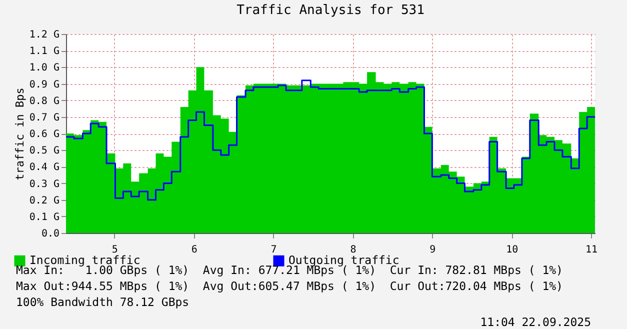 This screenshot has height=329, width=627. What do you see at coordinates (535, 321) in the screenshot?
I see `text: 11:04 22.09.2025` at bounding box center [535, 321].